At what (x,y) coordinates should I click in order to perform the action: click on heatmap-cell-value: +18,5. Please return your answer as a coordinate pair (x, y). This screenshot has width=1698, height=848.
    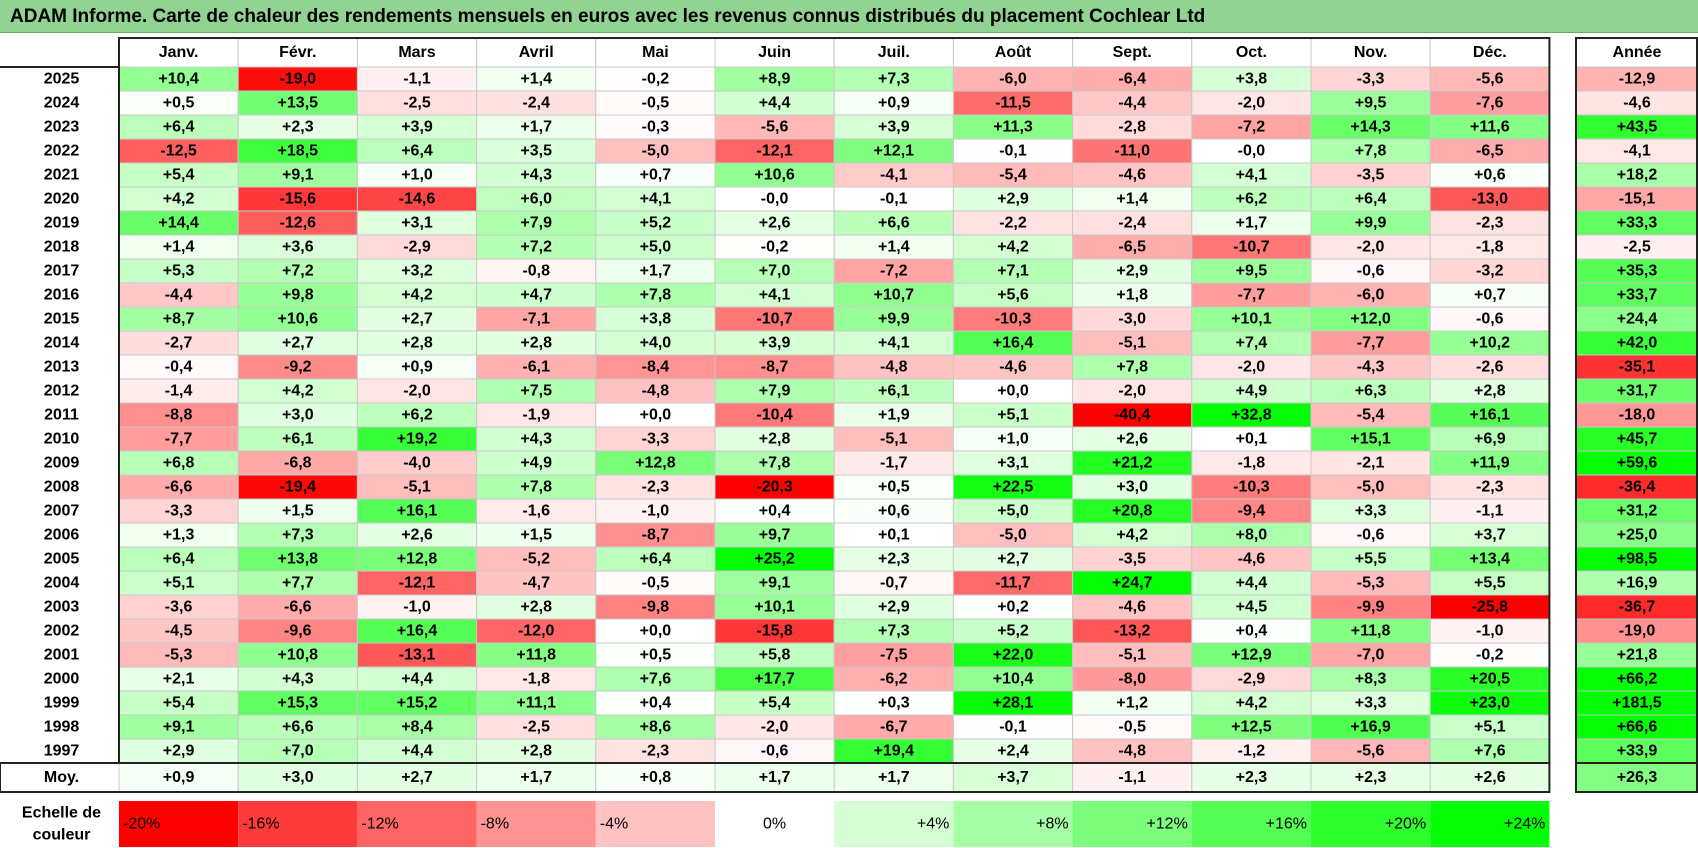
    Looking at the image, I should click on (298, 151).